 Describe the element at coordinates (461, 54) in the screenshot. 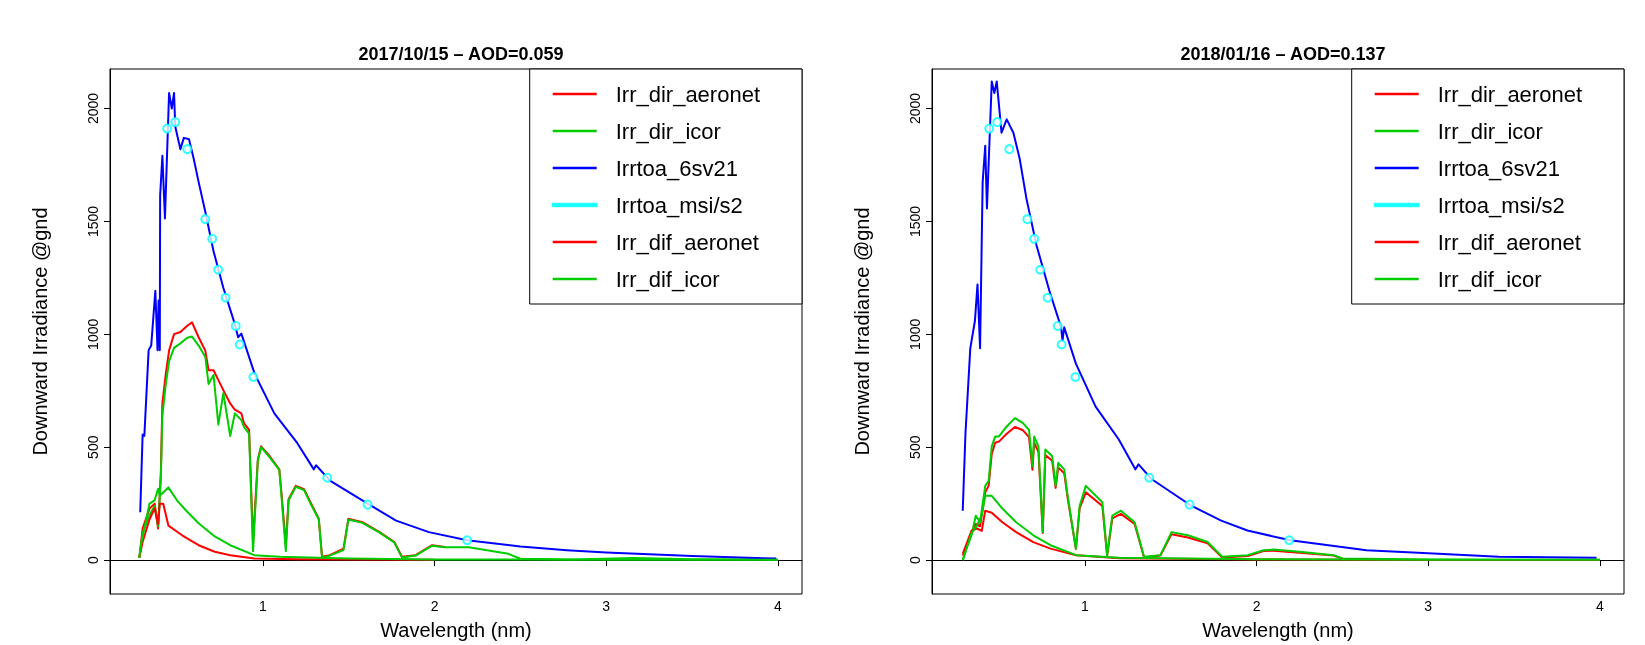

I see `chart-title: 2017/10/15 – AOD=0.059` at that location.